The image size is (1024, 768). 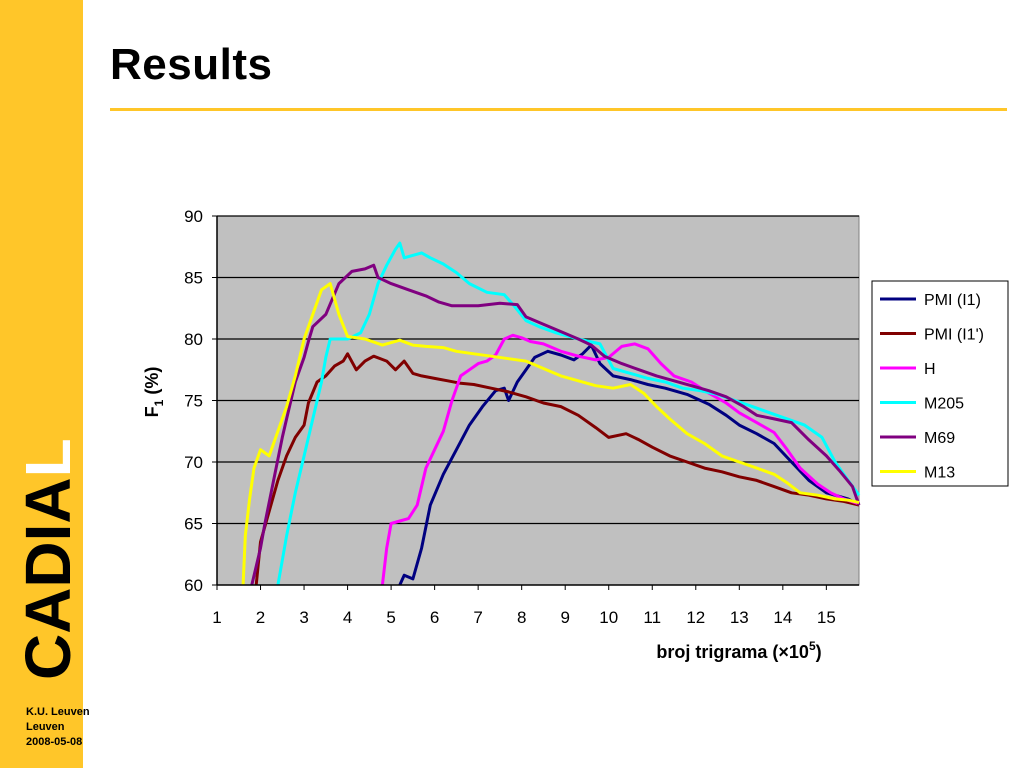 What do you see at coordinates (782, 617) in the screenshot?
I see `x-tick-label: 14` at bounding box center [782, 617].